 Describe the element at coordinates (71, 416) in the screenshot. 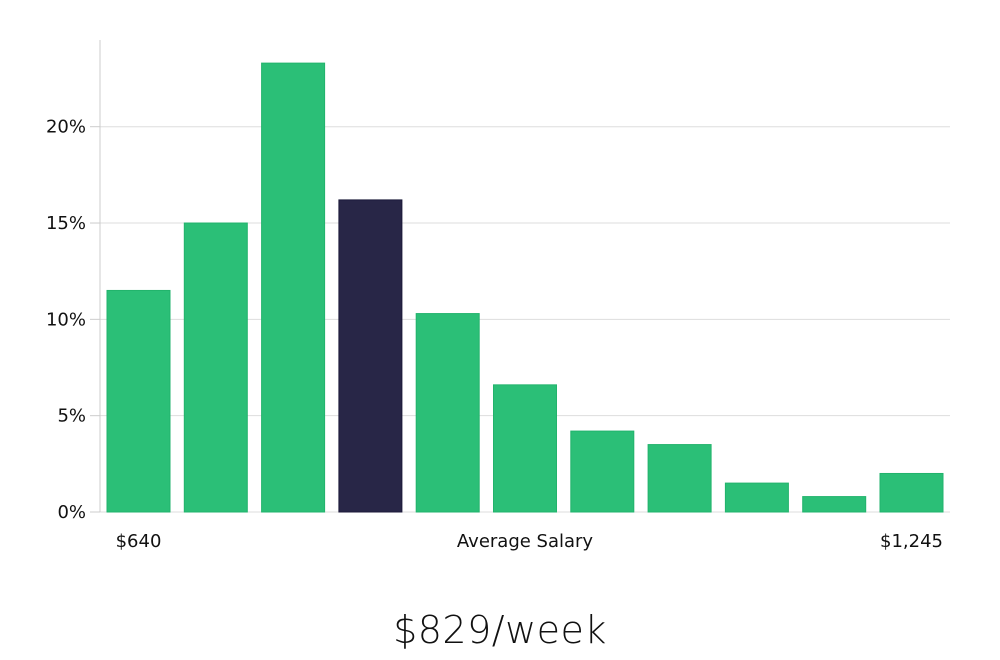

I see `y-tick-label: 5%` at that location.